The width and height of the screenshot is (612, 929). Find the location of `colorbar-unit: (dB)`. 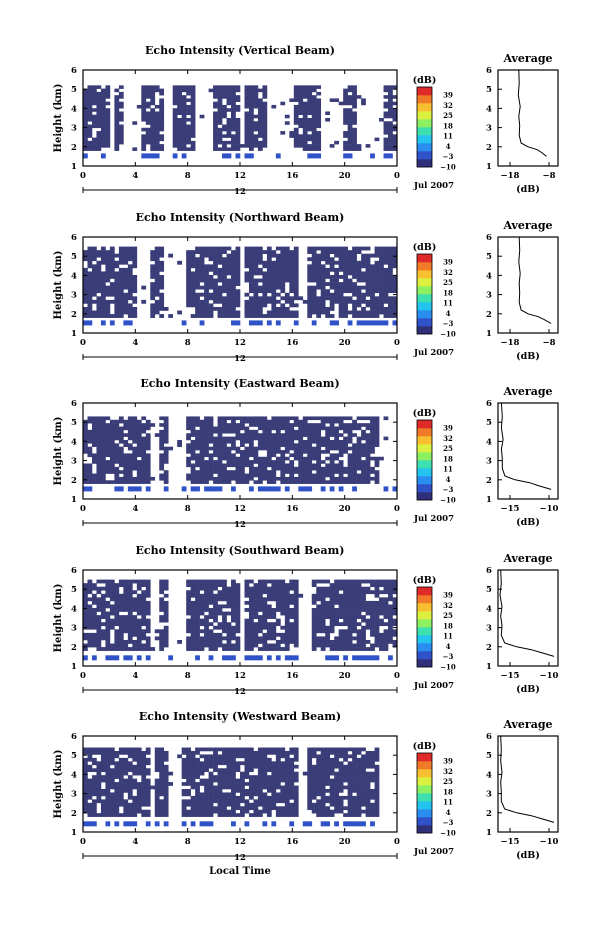

colorbar-unit: (dB) is located at coordinates (425, 413).